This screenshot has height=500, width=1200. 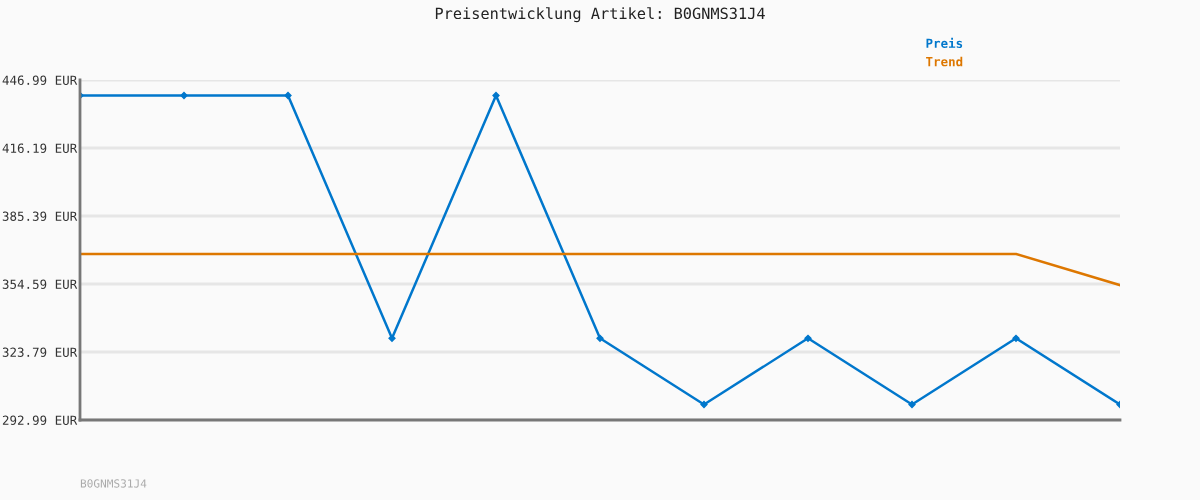 What do you see at coordinates (40, 420) in the screenshot?
I see `y-tick-label: 292.99 EUR` at bounding box center [40, 420].